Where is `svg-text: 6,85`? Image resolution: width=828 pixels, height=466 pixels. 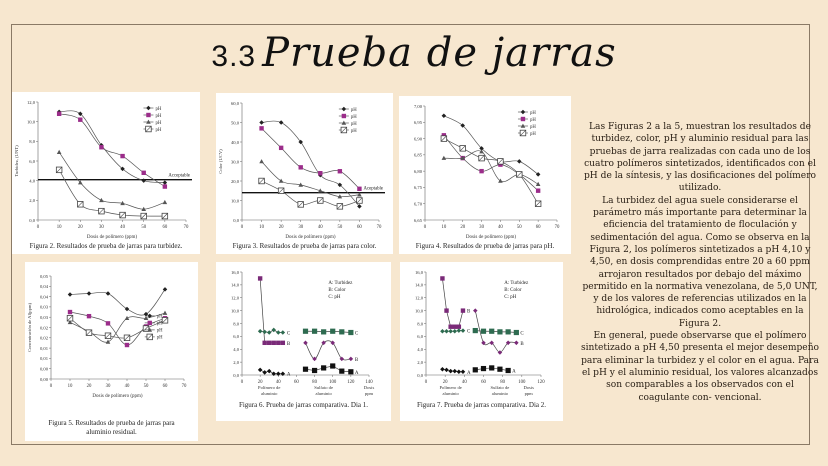
svg-text: 6,85 is located at coordinates (418, 156).